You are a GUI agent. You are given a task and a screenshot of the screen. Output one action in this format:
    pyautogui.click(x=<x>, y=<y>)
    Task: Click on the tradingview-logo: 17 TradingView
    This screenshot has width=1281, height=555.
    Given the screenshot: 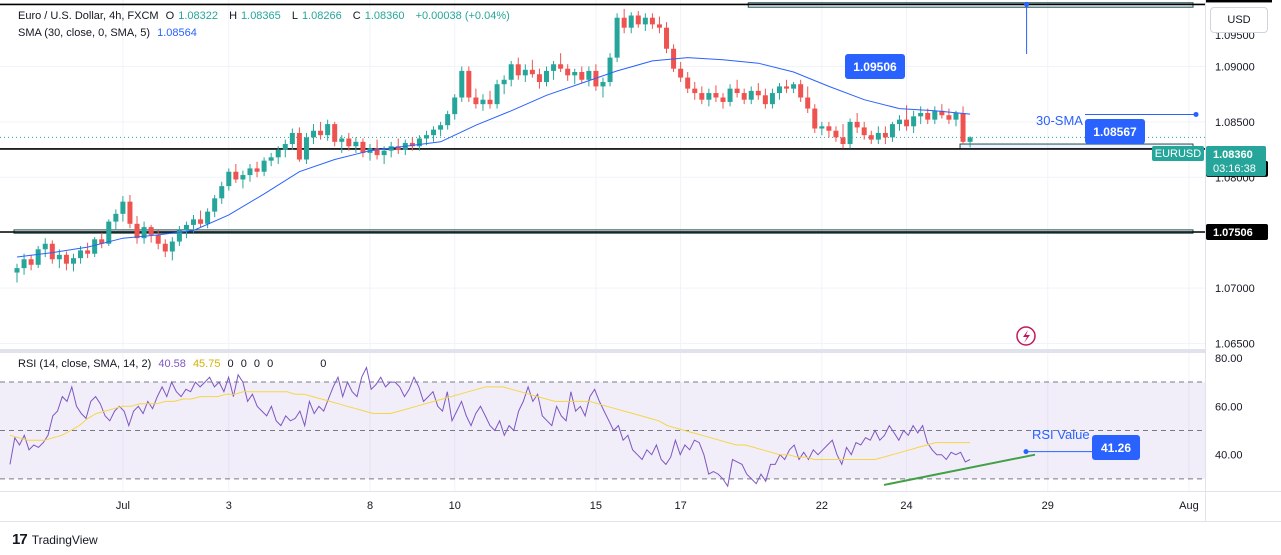 What is the action you would take?
    pyautogui.click(x=55, y=539)
    